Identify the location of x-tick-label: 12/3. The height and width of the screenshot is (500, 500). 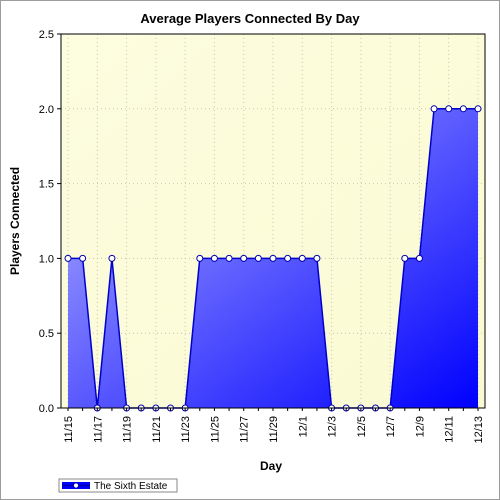
(333, 426).